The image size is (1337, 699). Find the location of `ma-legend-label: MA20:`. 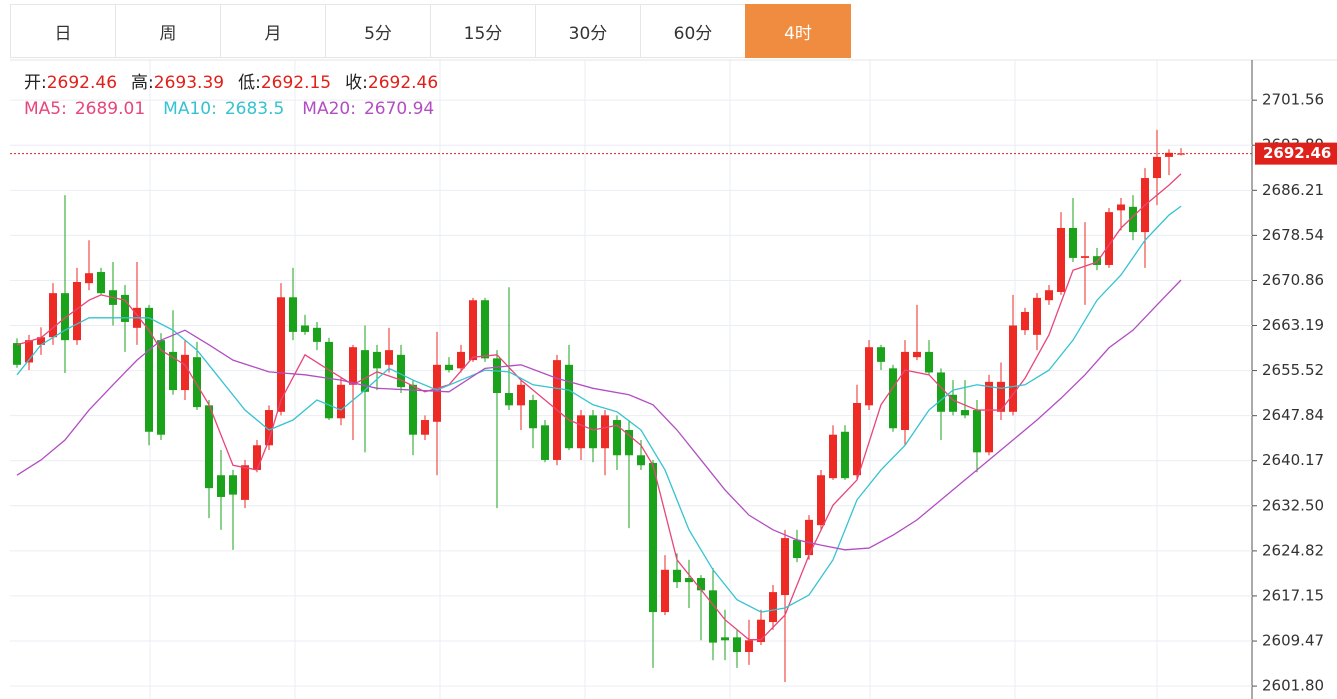

ma-legend-label: MA20: is located at coordinates (329, 109).